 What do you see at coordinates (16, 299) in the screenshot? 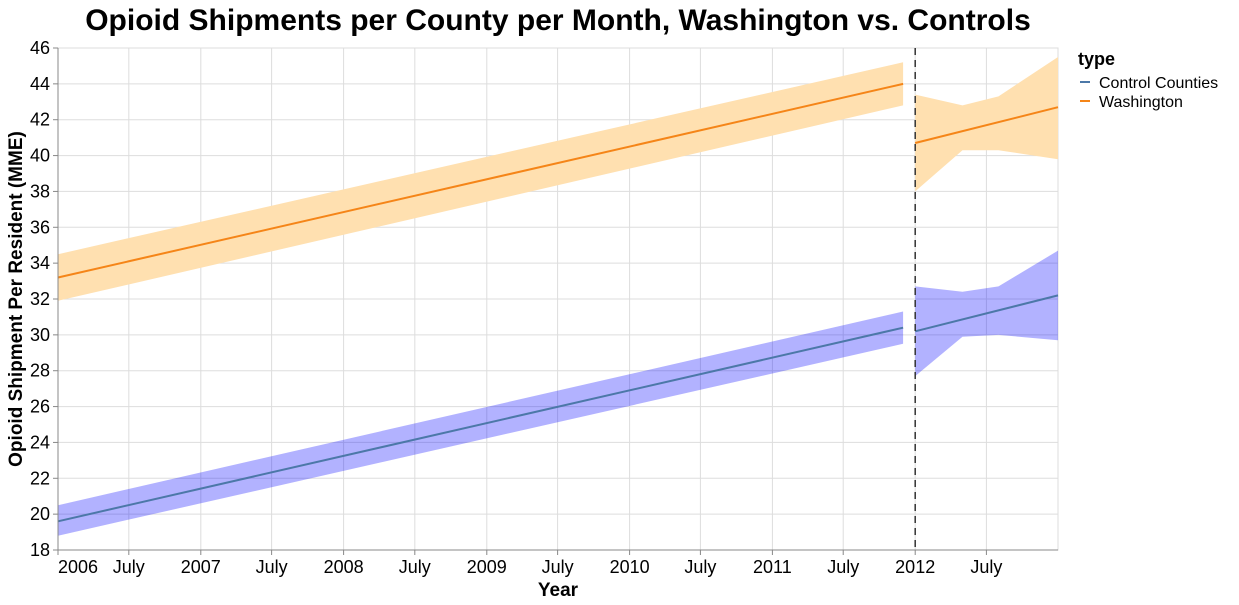
I see `y-axis-title: Opioid Shipment Per Resident (MME)` at bounding box center [16, 299].